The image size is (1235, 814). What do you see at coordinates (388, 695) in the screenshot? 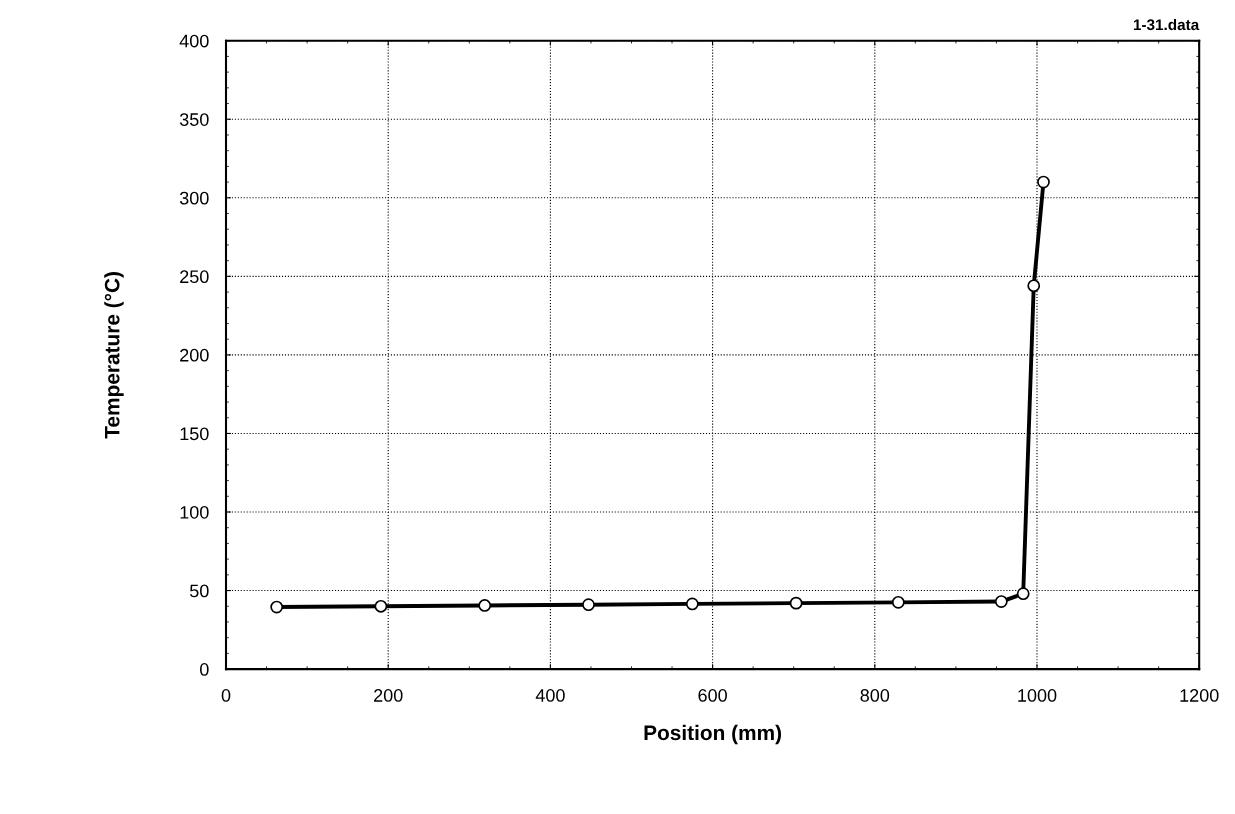
I see `x-tick-label: 200` at bounding box center [388, 695].